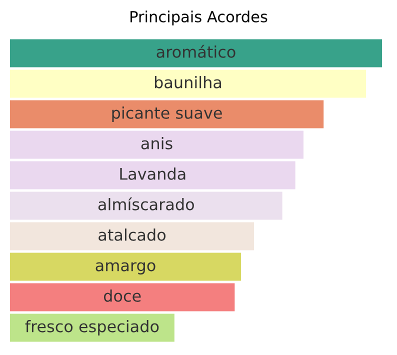  I want to click on y-tick-label: aromático, so click(196, 51).